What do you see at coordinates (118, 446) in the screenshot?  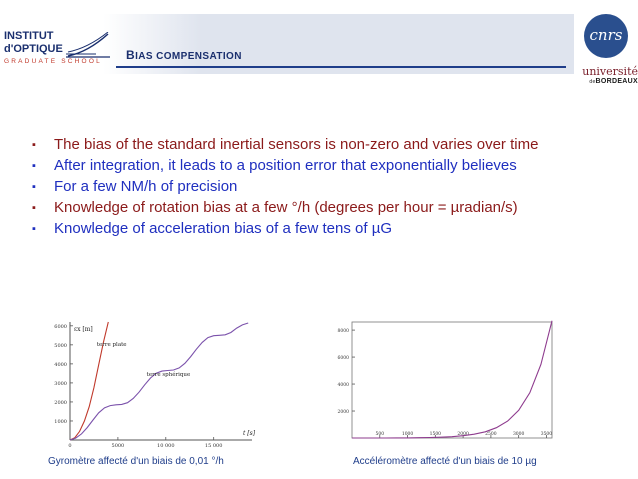 I see `x-tick-label: 5000` at bounding box center [118, 446].